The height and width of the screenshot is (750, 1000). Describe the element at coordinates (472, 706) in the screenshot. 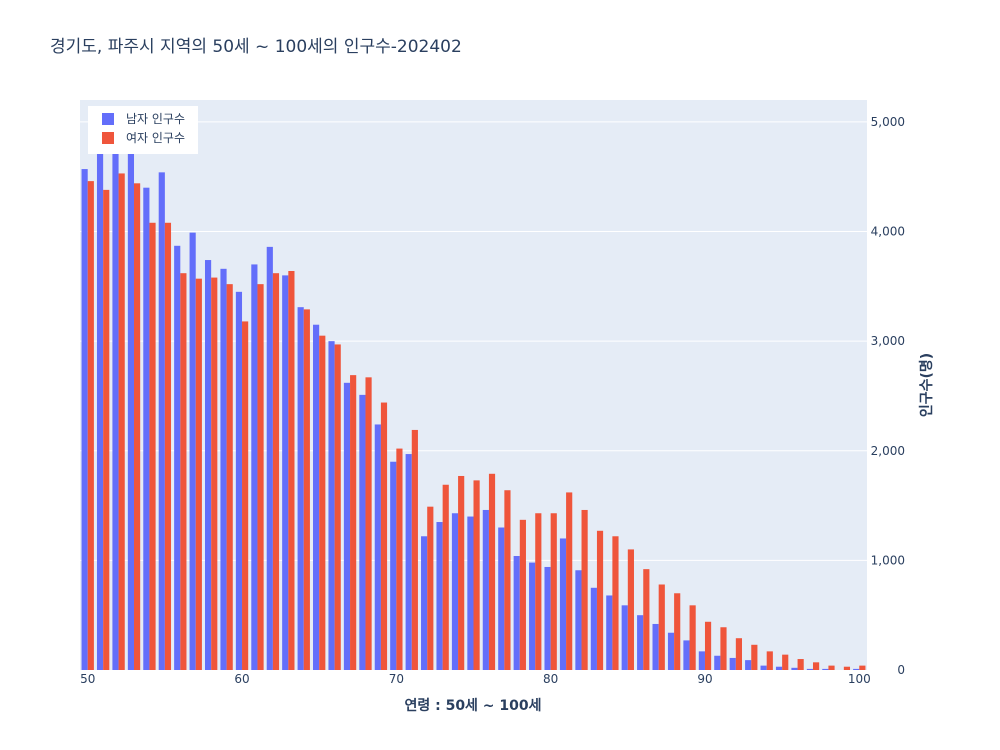

I see `x-axis-title: 연령 : 50세 ~ 100세` at that location.